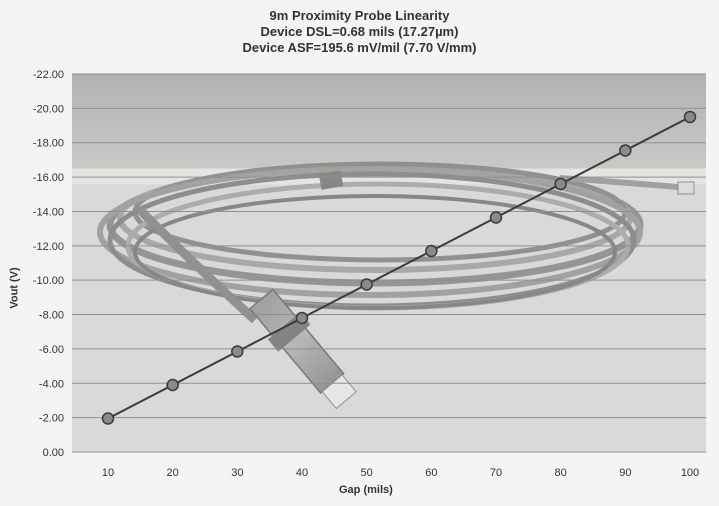 The width and height of the screenshot is (719, 506). Describe the element at coordinates (48, 178) in the screenshot. I see `y-tick-label: -16.00` at that location.